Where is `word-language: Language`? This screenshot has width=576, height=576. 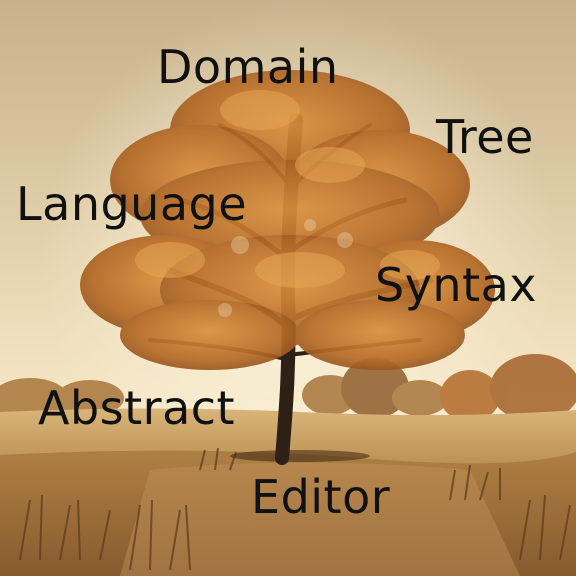
word-language: Language is located at coordinates (132, 204).